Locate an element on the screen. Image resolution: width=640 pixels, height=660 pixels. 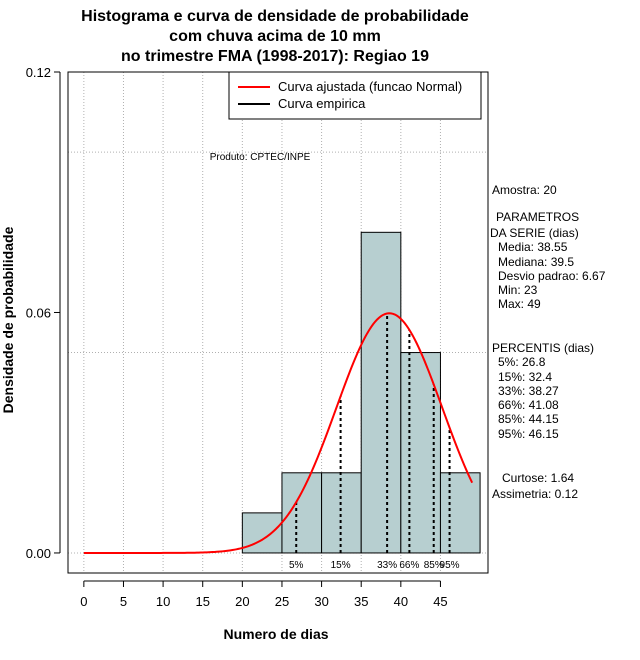
stat-max: Max: 49 is located at coordinates (519, 304).